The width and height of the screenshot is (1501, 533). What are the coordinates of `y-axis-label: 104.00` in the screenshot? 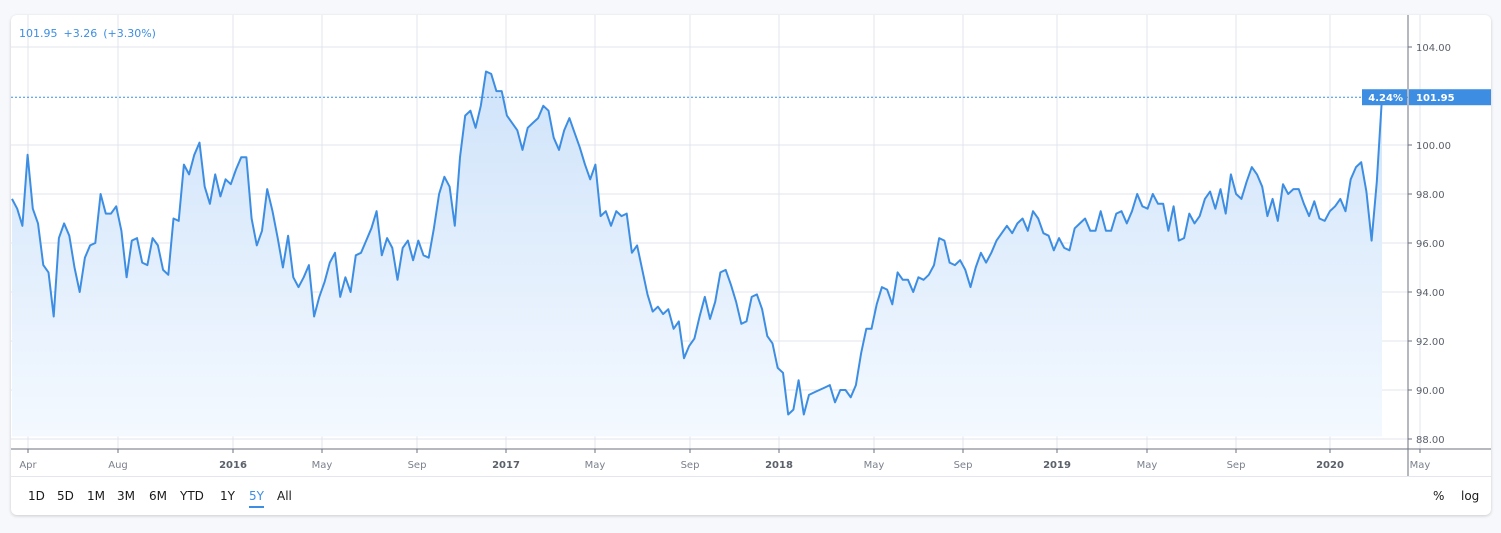 It's located at (1433, 48).